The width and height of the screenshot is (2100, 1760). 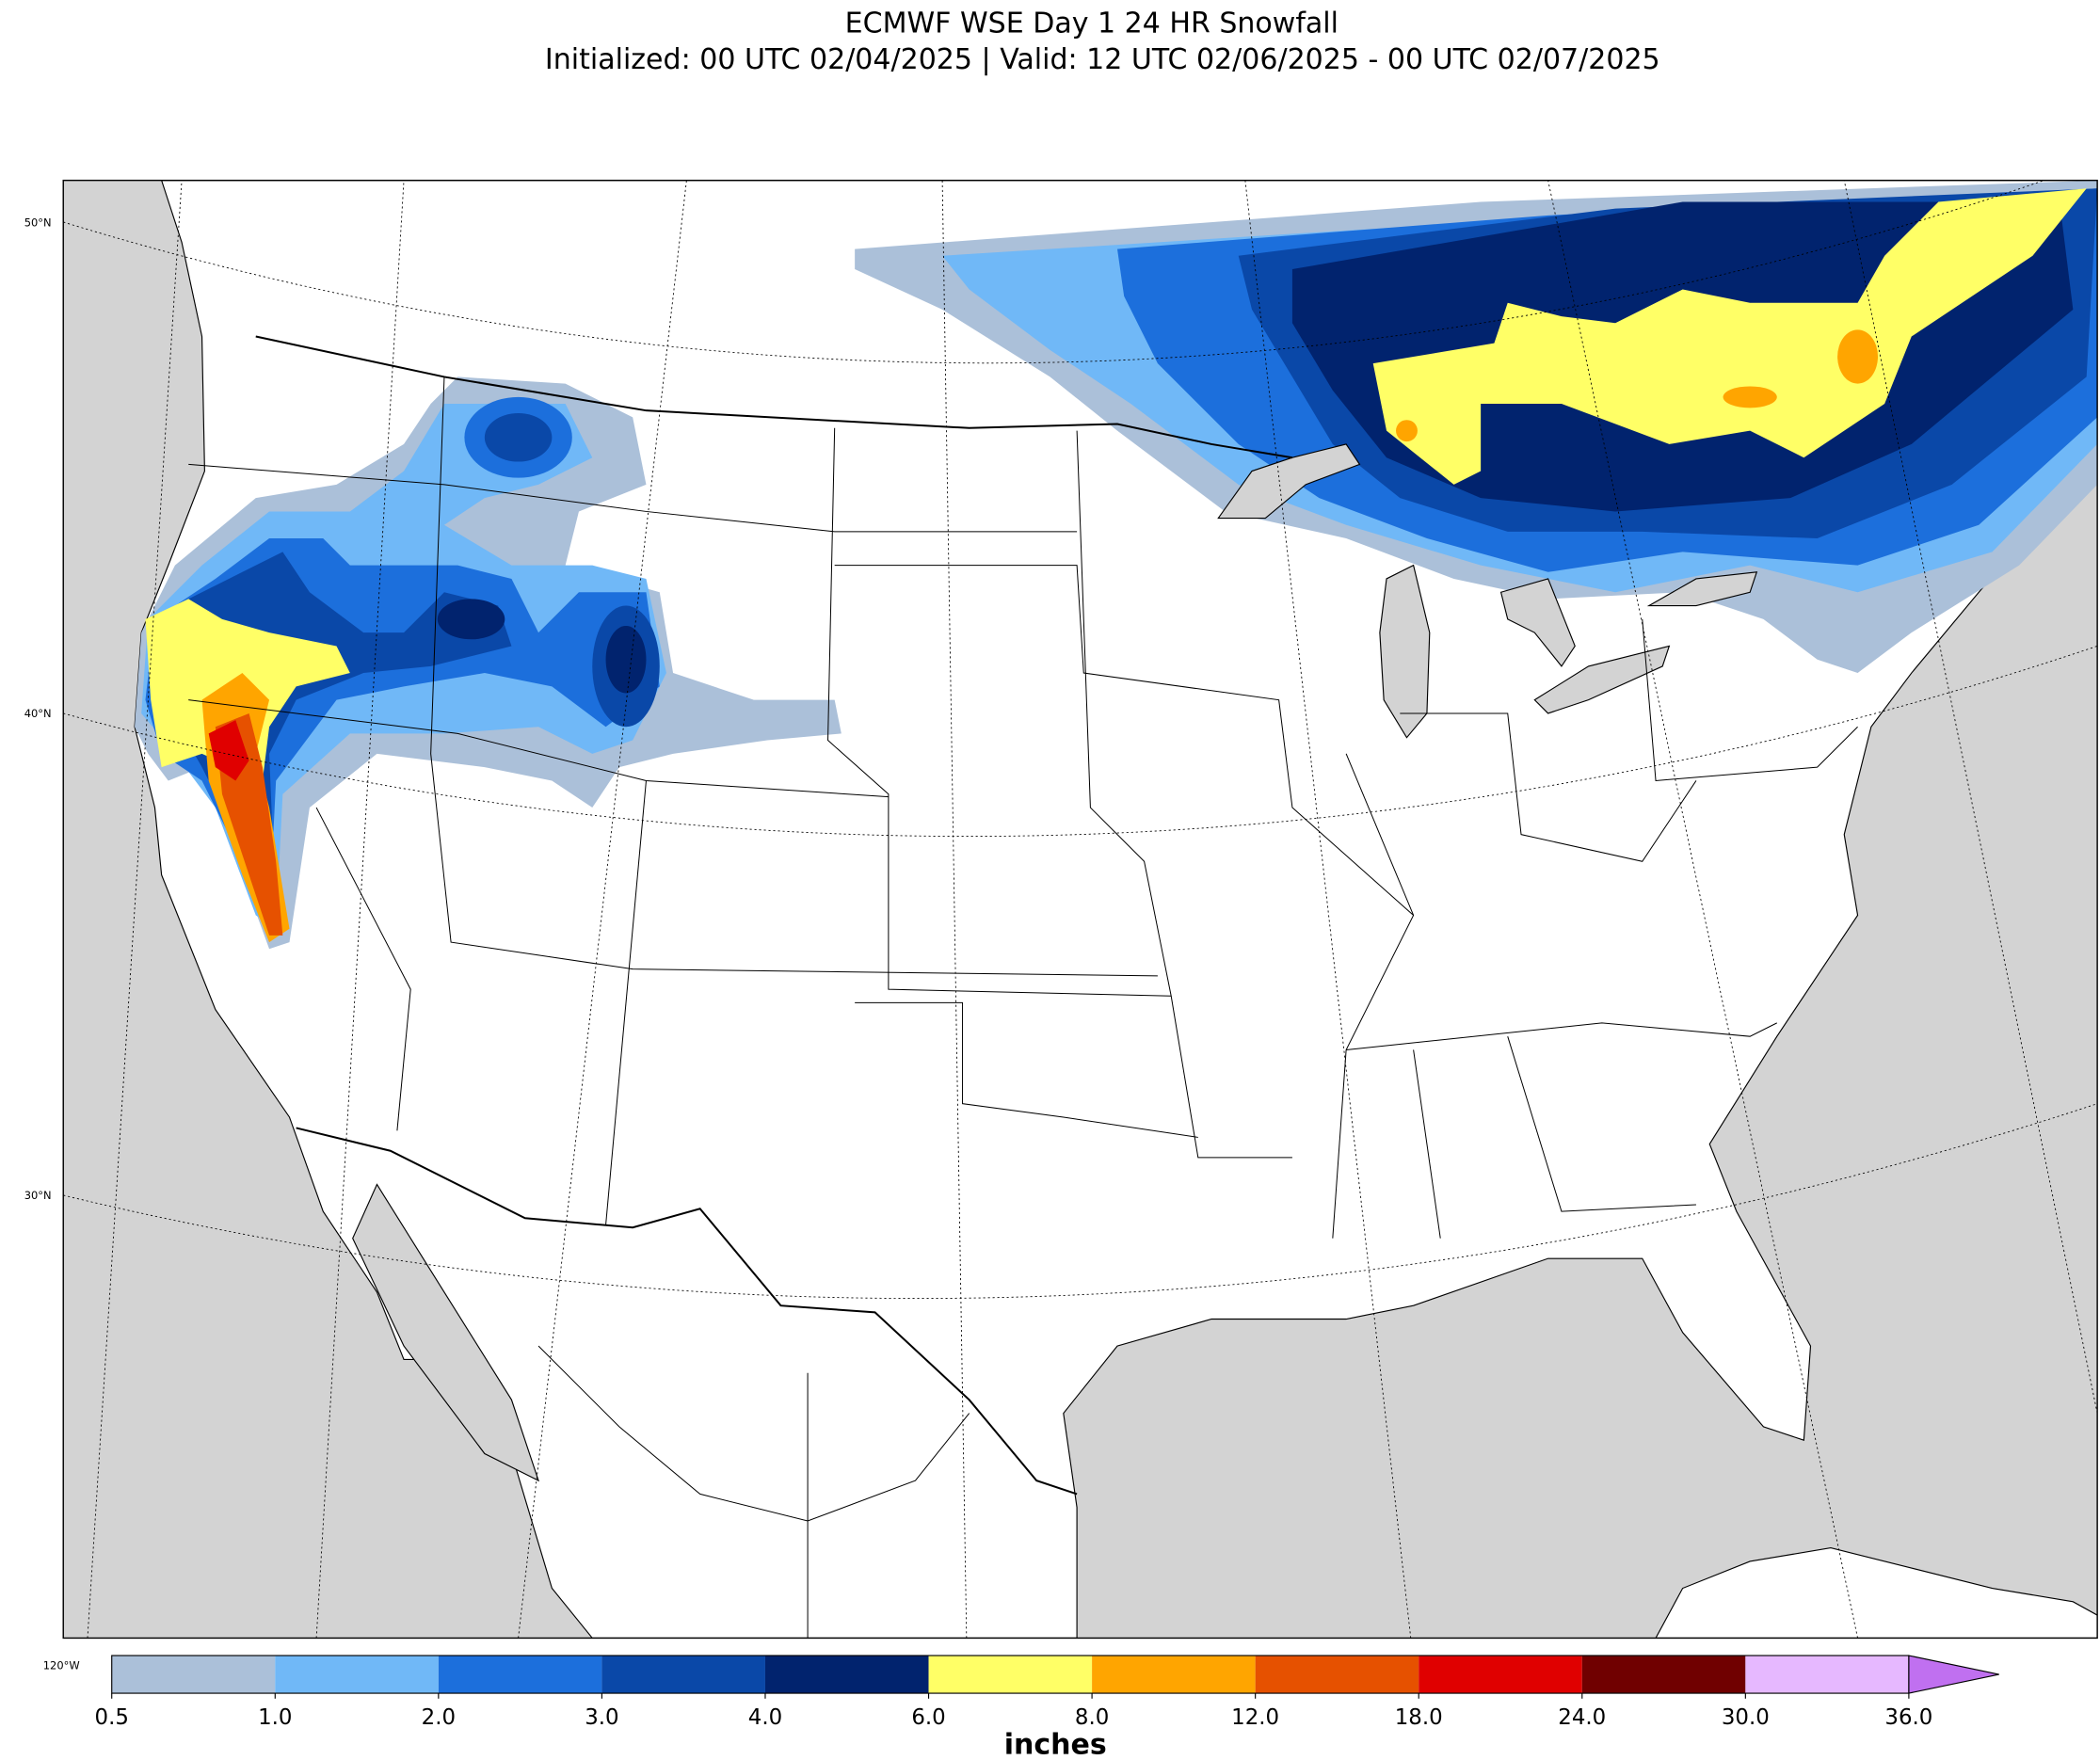 What do you see at coordinates (439, 1717) in the screenshot?
I see `colorbar-tick-label: 2.0` at bounding box center [439, 1717].